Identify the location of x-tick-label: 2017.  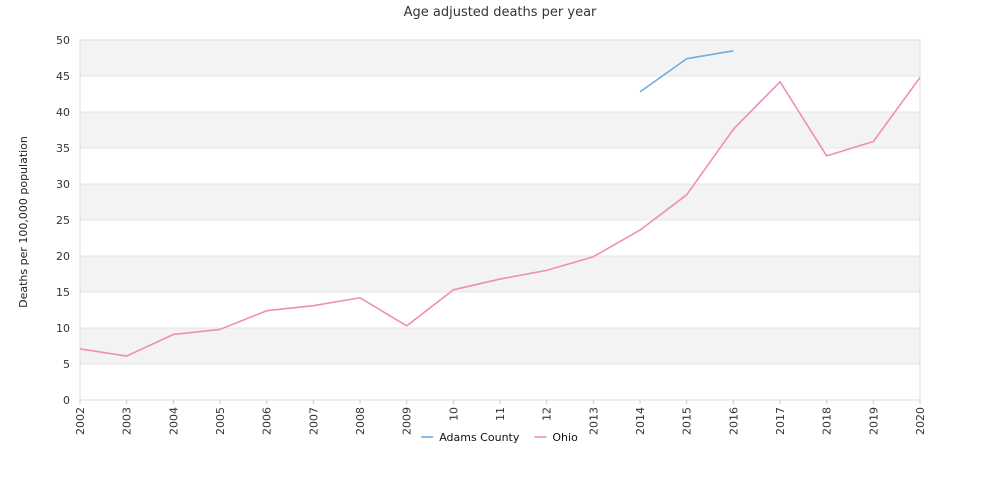
(780, 421).